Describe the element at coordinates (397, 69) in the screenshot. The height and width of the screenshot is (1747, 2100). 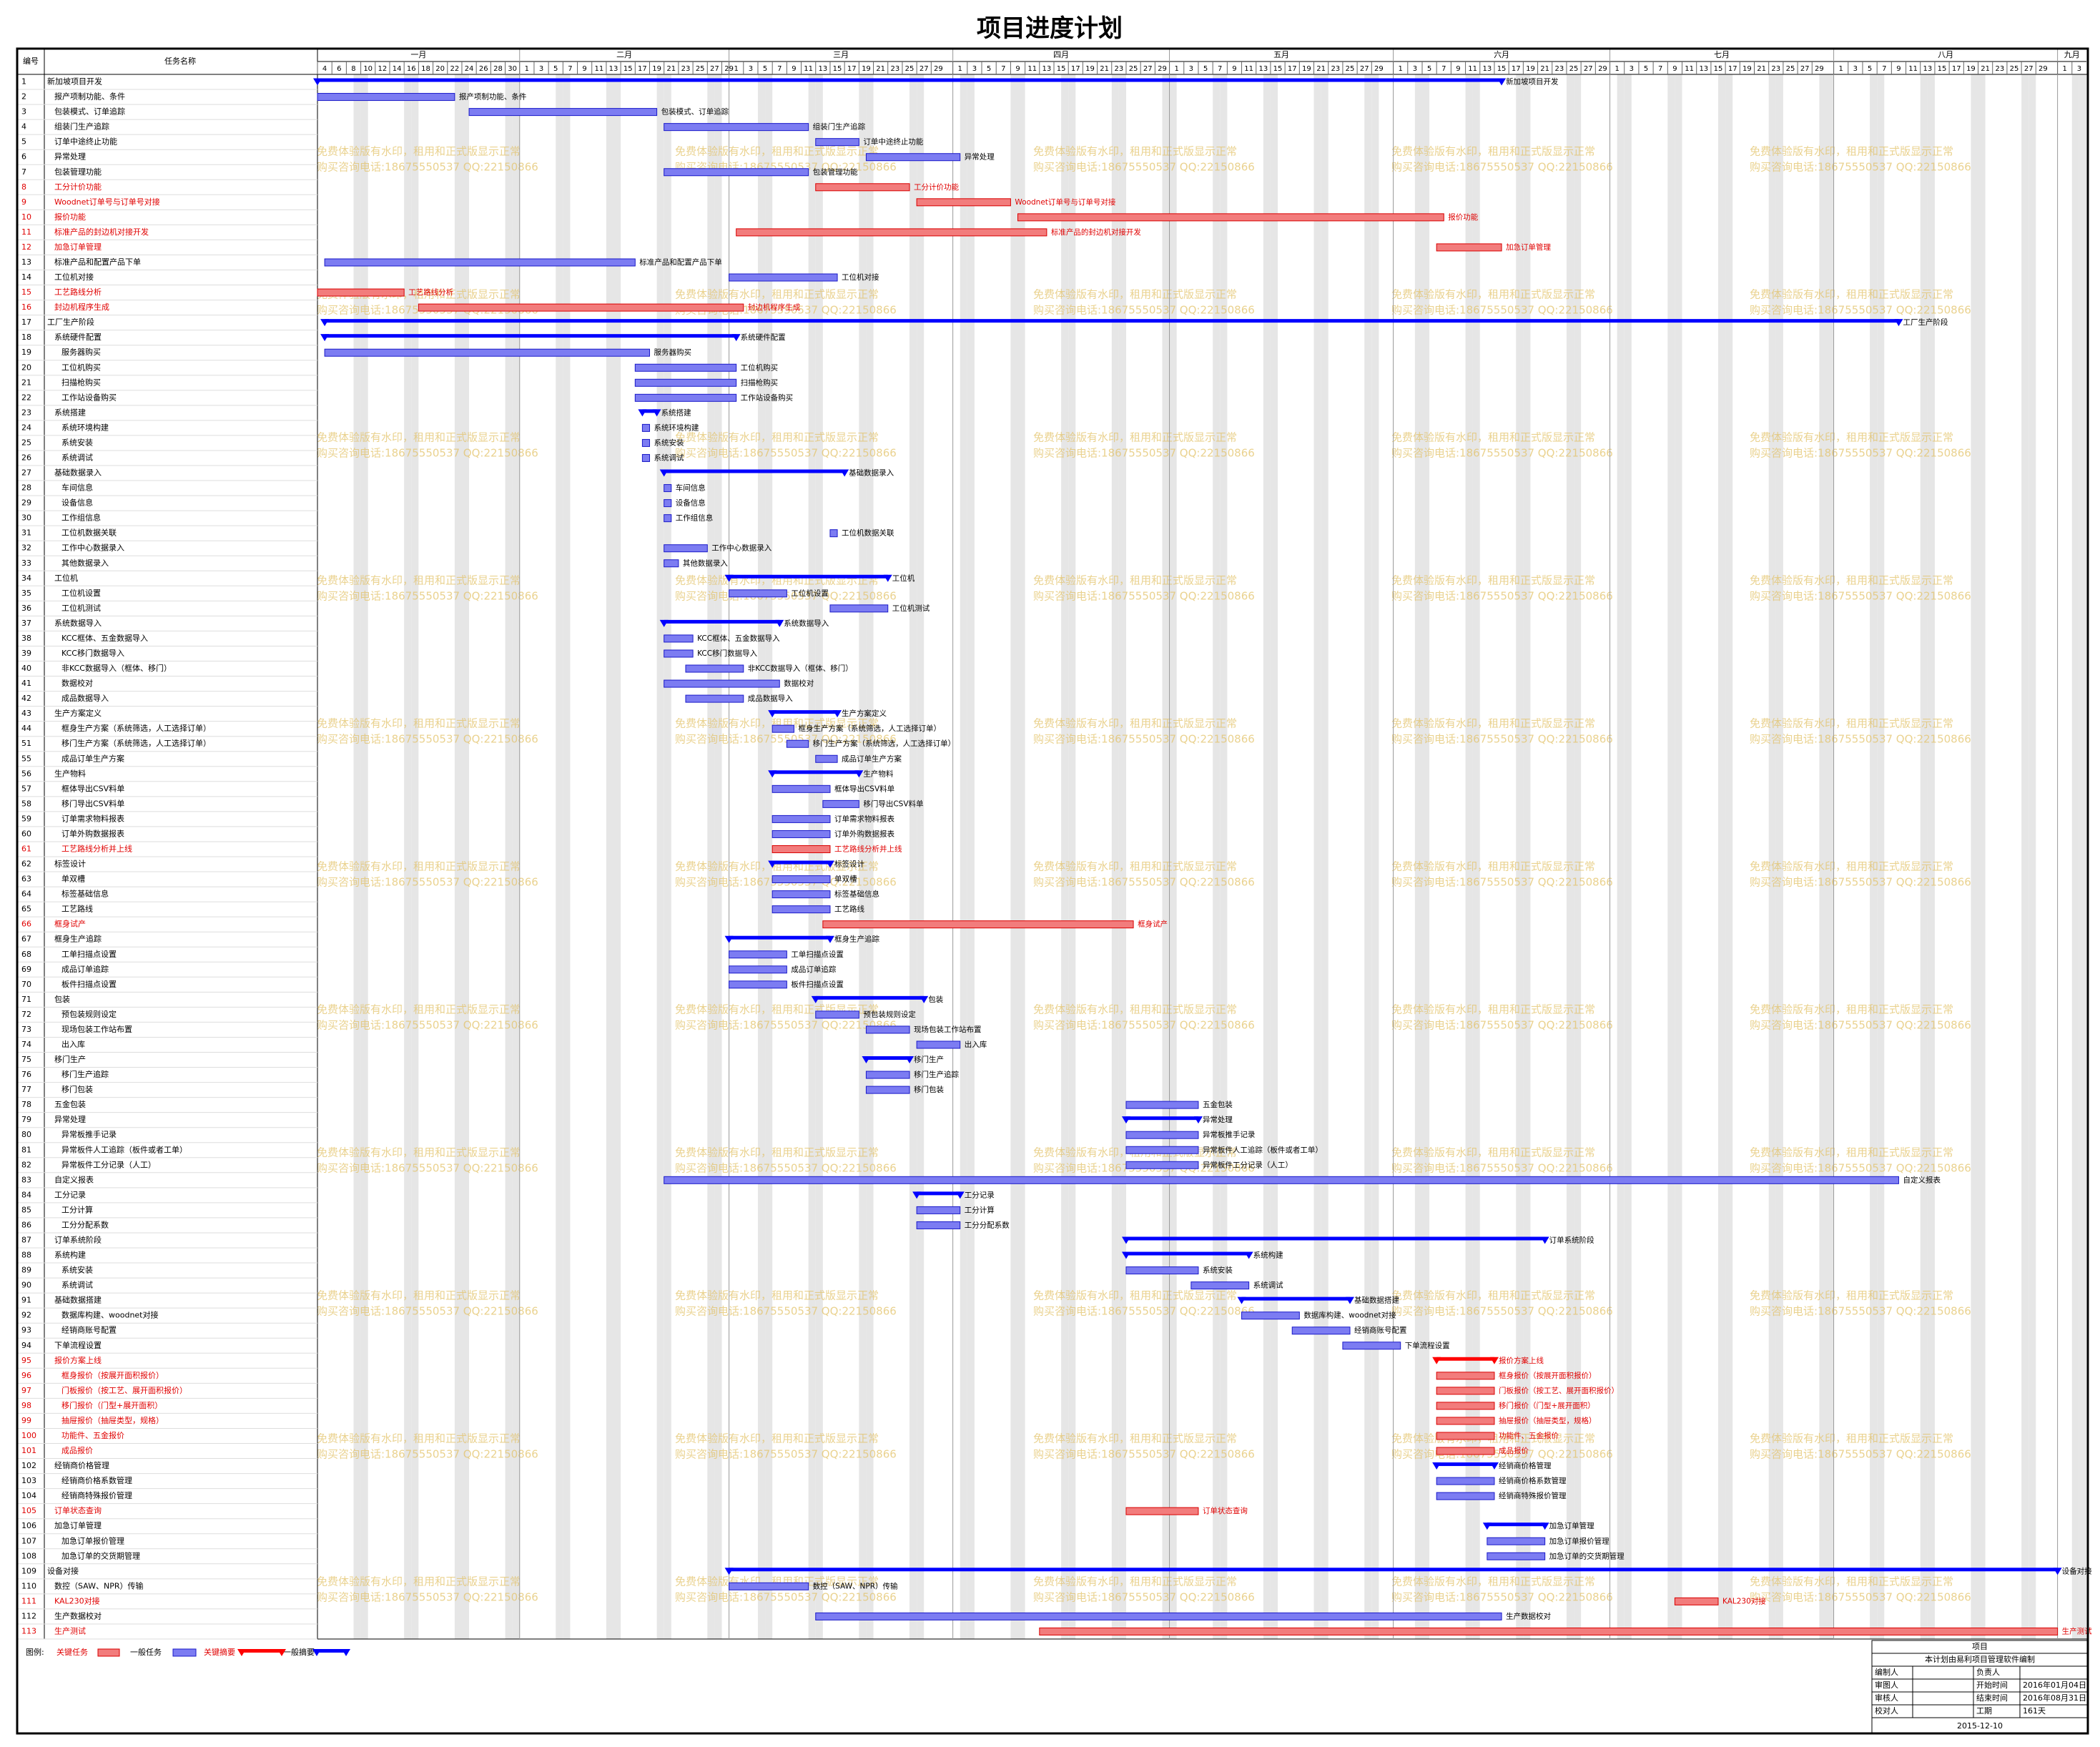
I see `day-label: 14` at that location.